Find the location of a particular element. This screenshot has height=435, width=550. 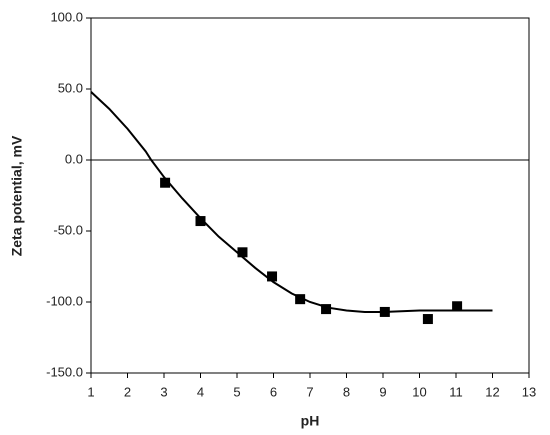

y-tick-label: -150.0 is located at coordinates (64, 371).